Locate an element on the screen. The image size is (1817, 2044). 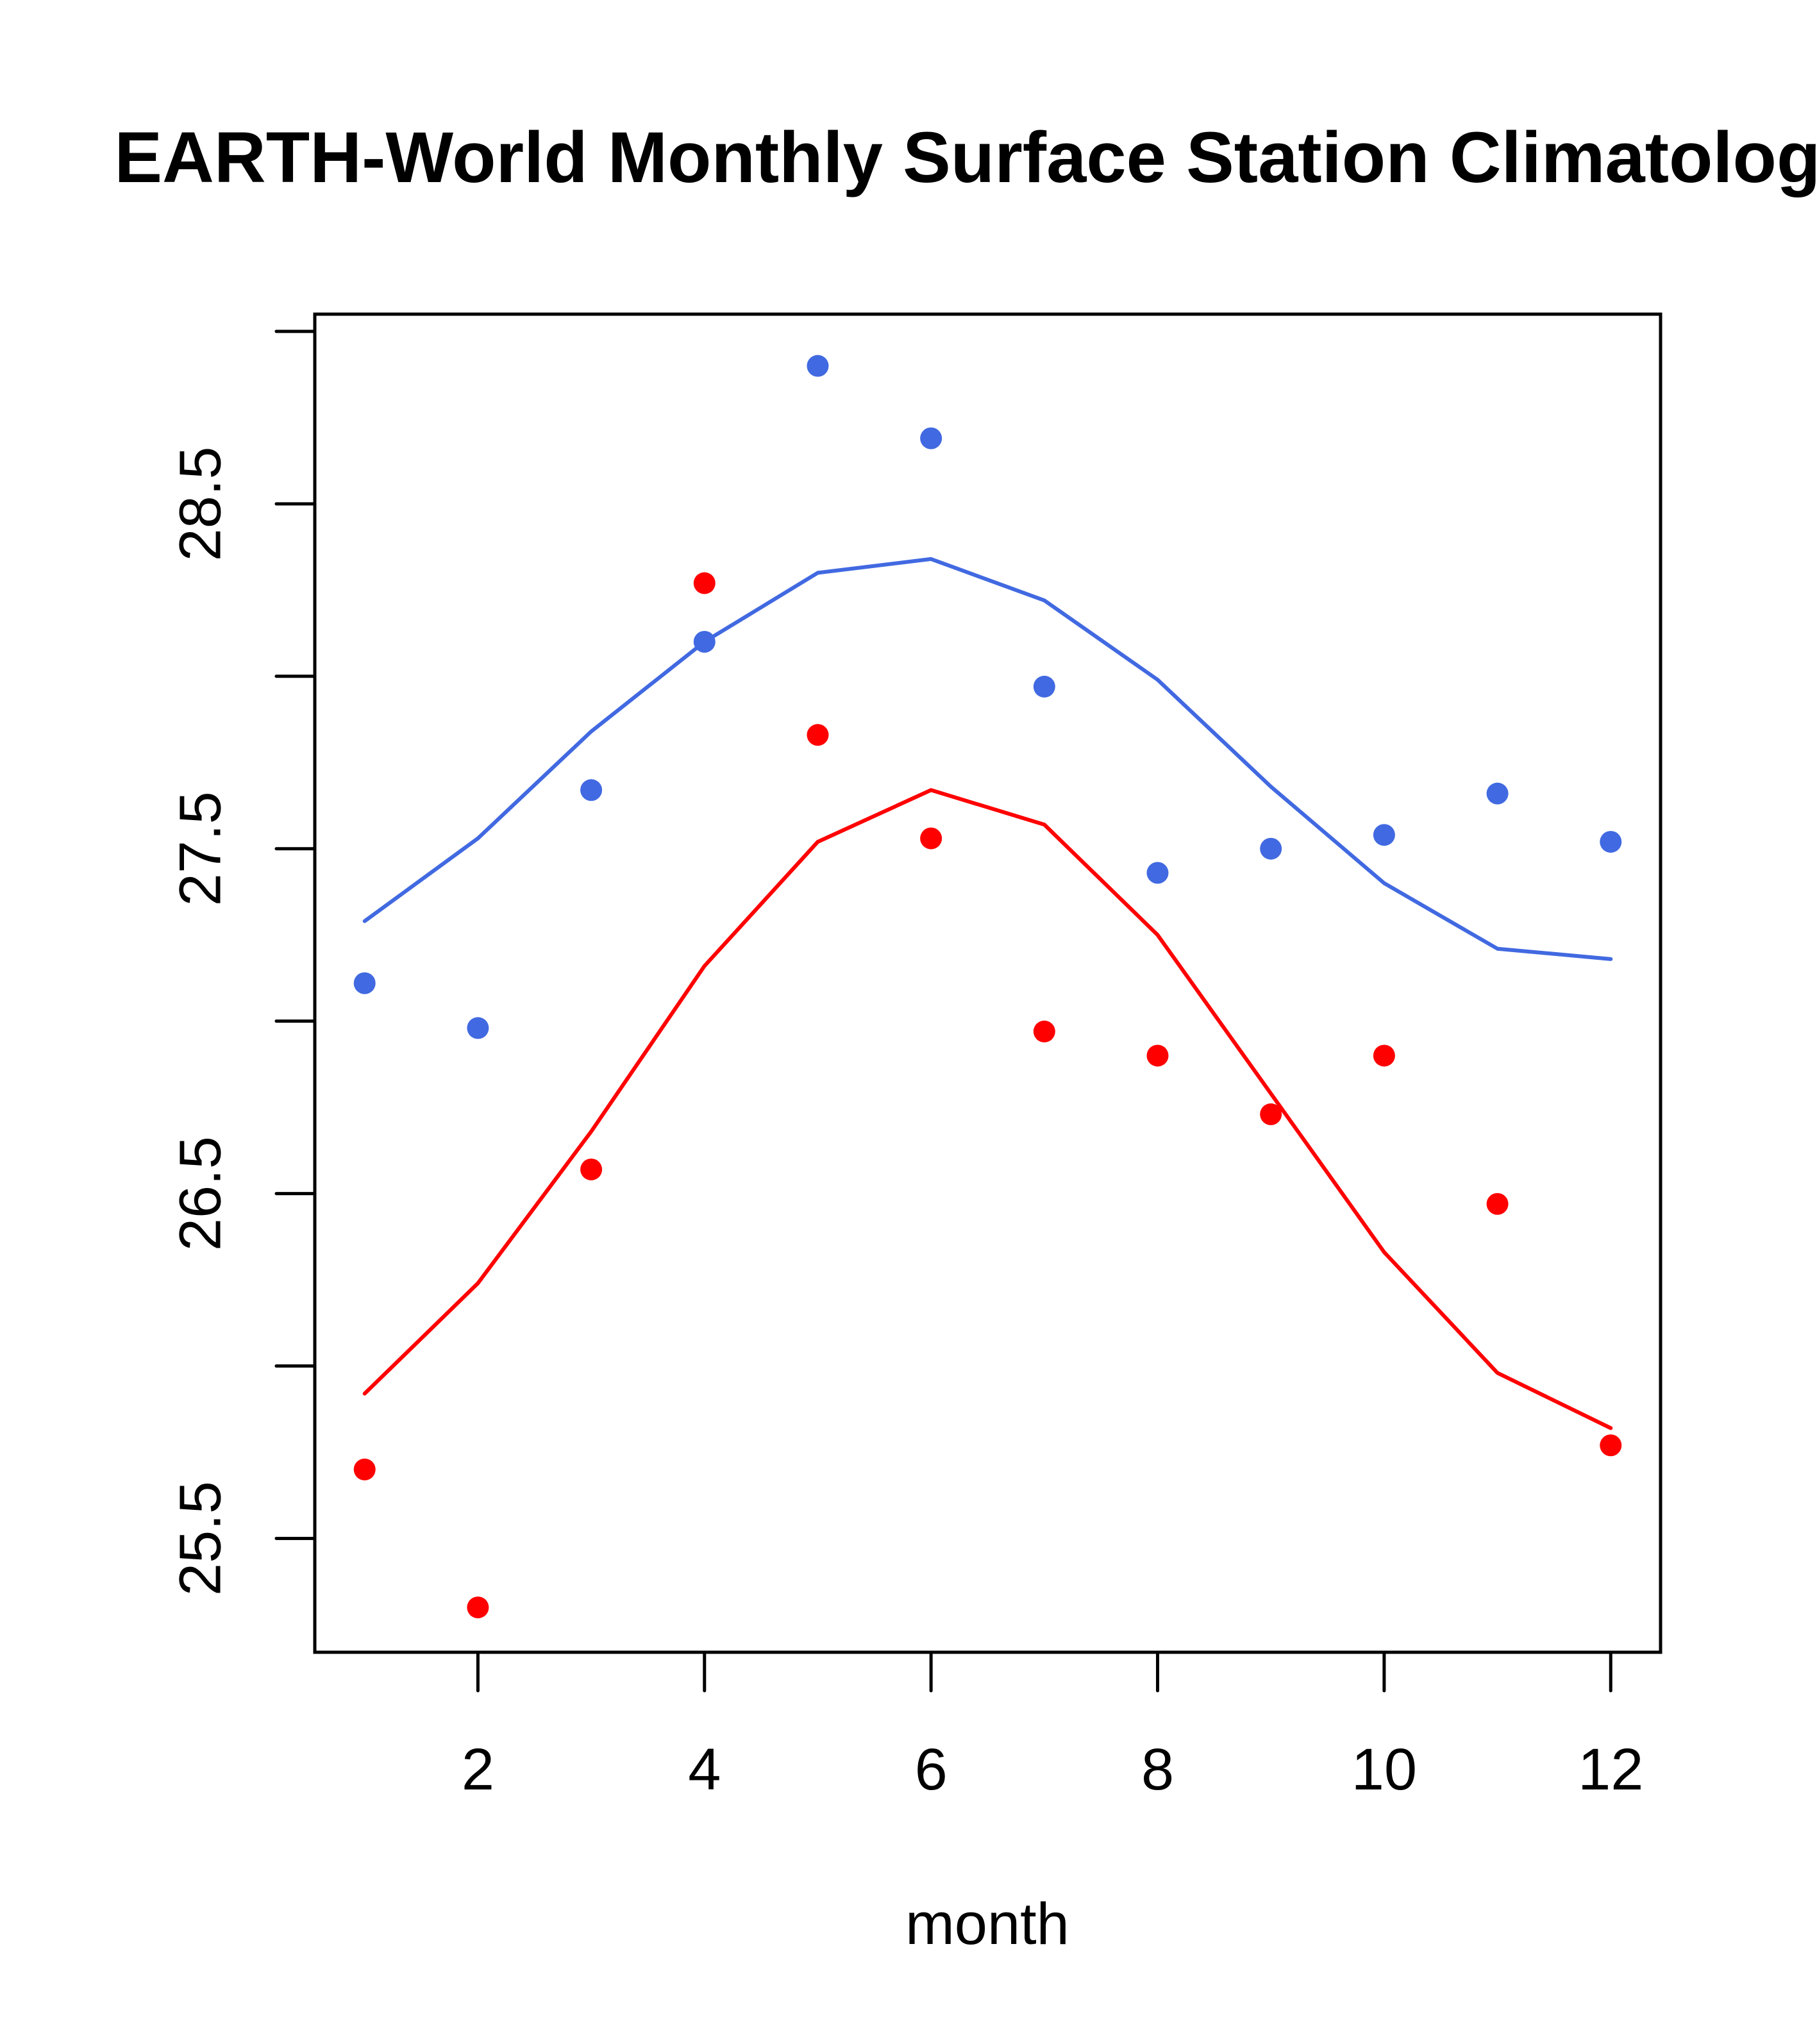
x-axis-label: month is located at coordinates (987, 1924).